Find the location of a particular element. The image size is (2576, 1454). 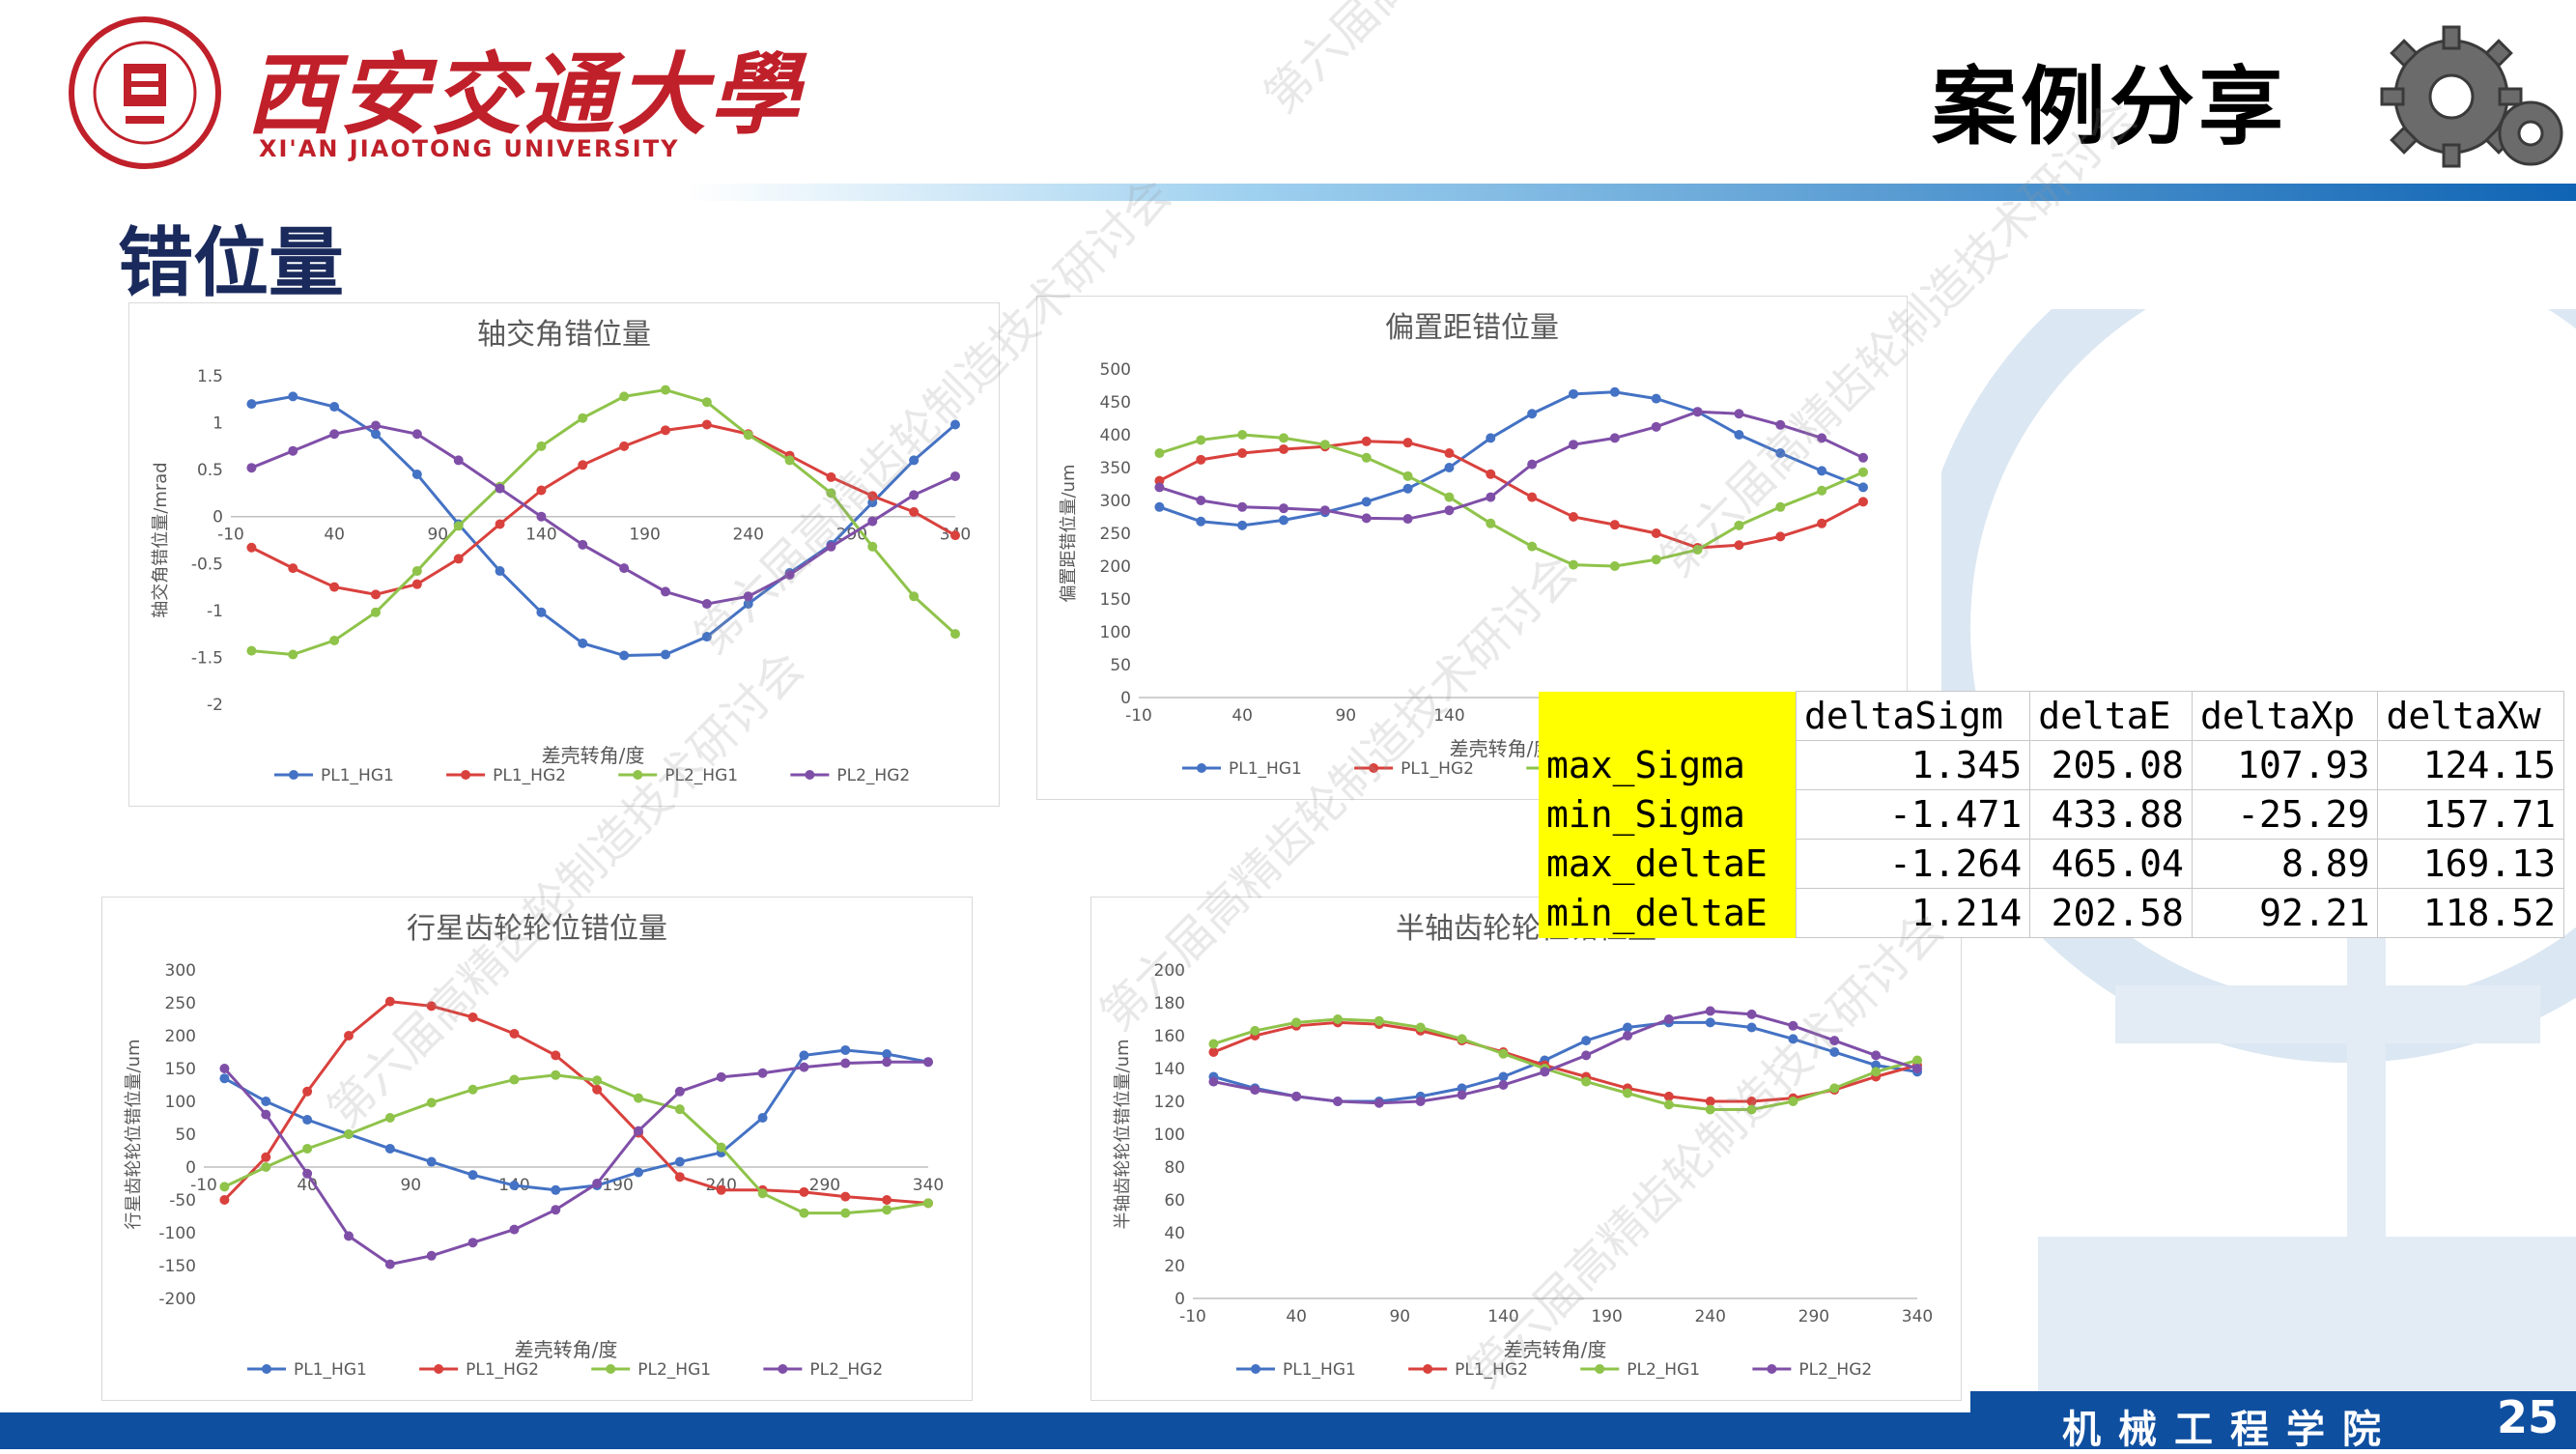

y-tick-label: 100 is located at coordinates (180, 1103).